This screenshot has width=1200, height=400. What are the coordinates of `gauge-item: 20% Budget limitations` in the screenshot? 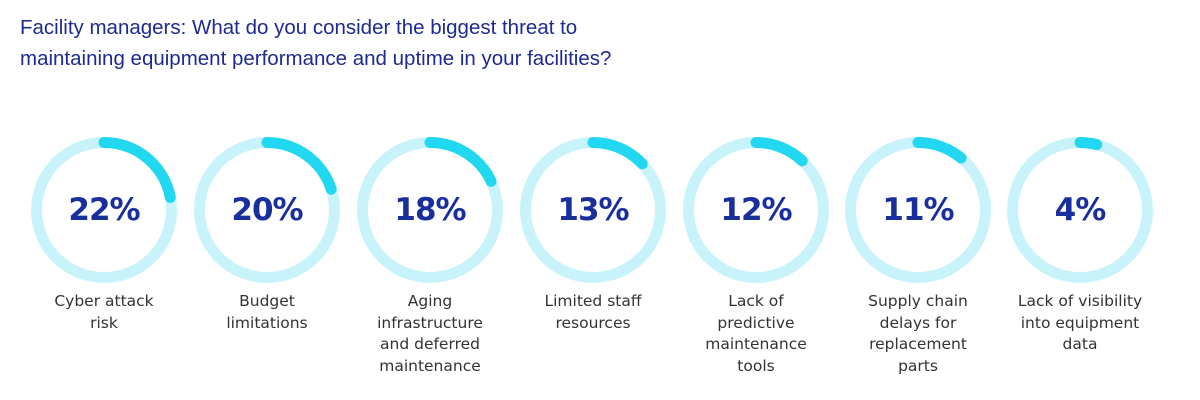 It's located at (267, 235).